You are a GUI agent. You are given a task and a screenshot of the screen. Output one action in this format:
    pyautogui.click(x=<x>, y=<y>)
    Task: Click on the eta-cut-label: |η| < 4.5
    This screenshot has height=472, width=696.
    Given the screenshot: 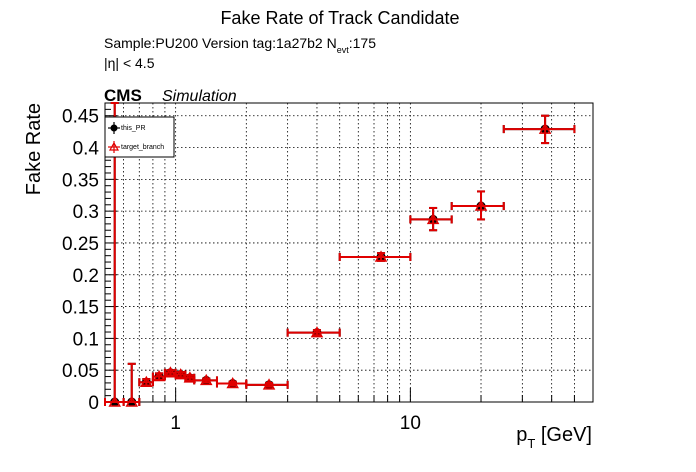 What is the action you would take?
    pyautogui.click(x=129, y=63)
    